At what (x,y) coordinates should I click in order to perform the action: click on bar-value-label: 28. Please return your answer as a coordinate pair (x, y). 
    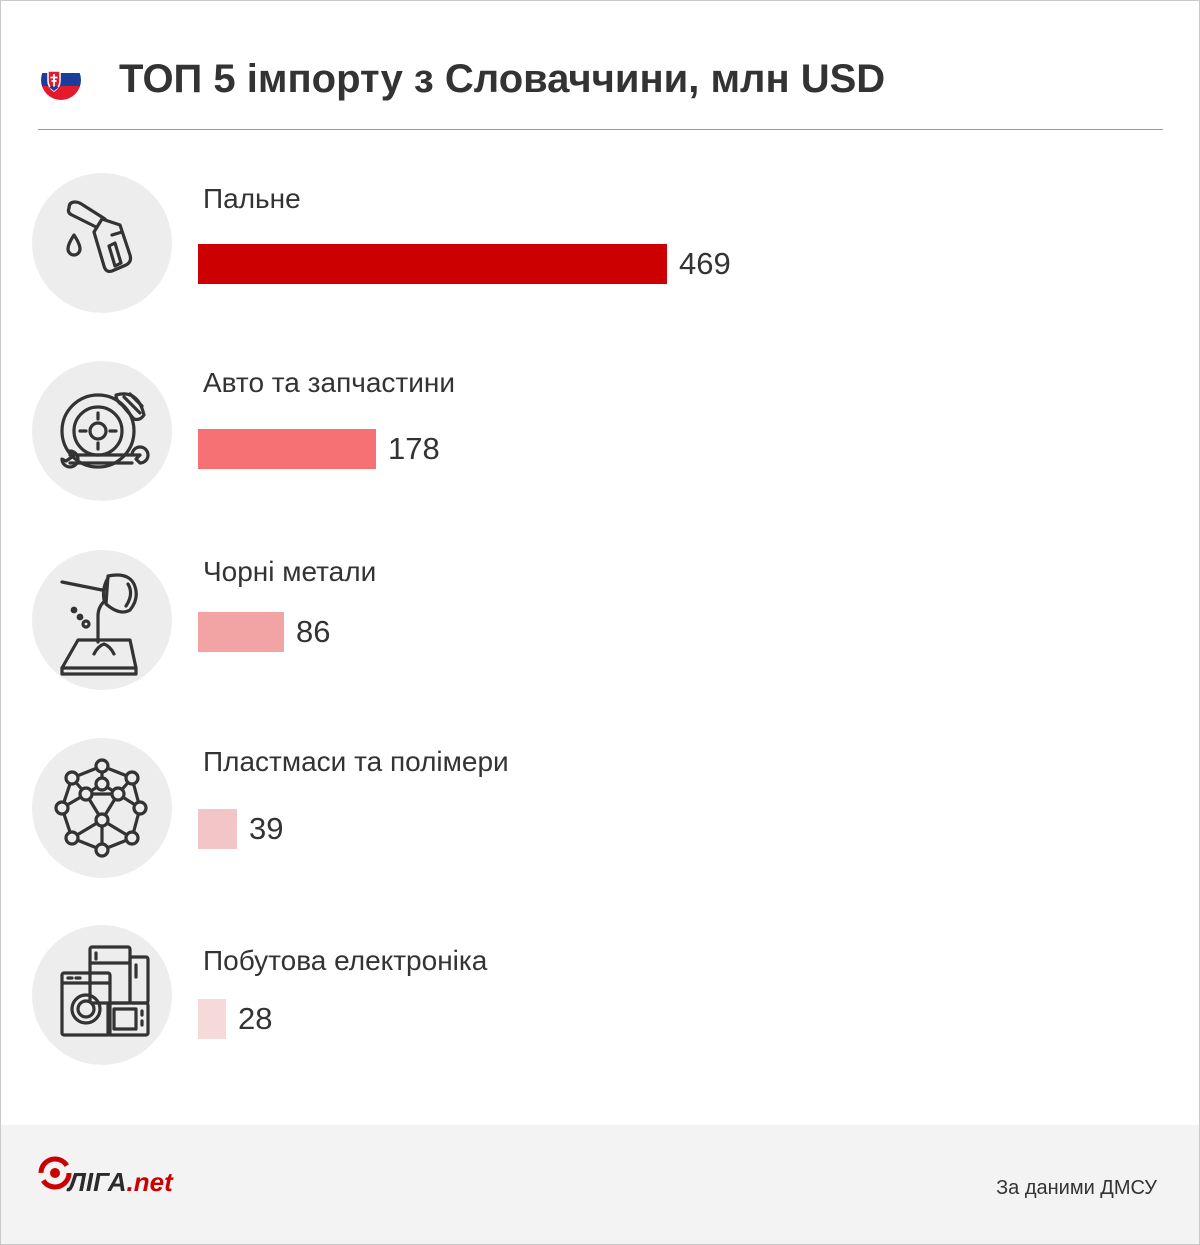
    Looking at the image, I should click on (255, 1018).